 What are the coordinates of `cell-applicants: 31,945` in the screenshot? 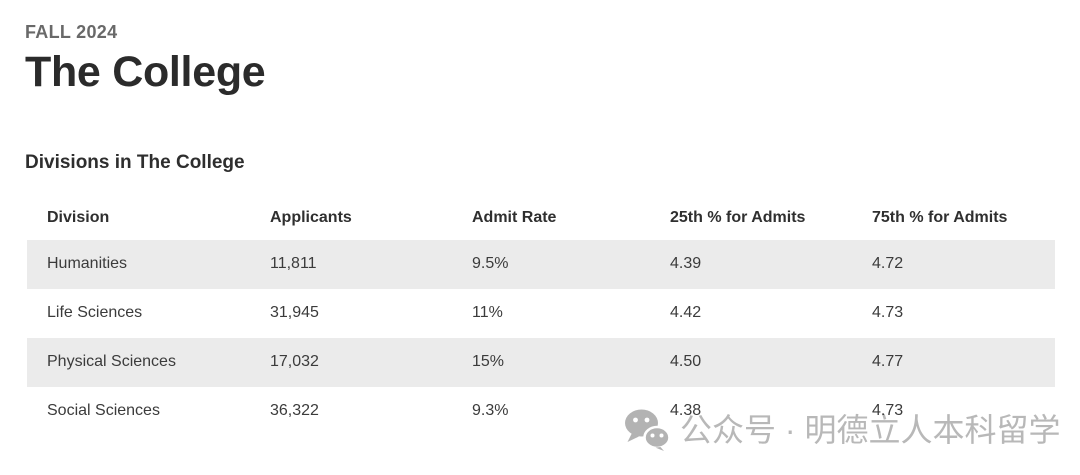 It's located at (294, 312).